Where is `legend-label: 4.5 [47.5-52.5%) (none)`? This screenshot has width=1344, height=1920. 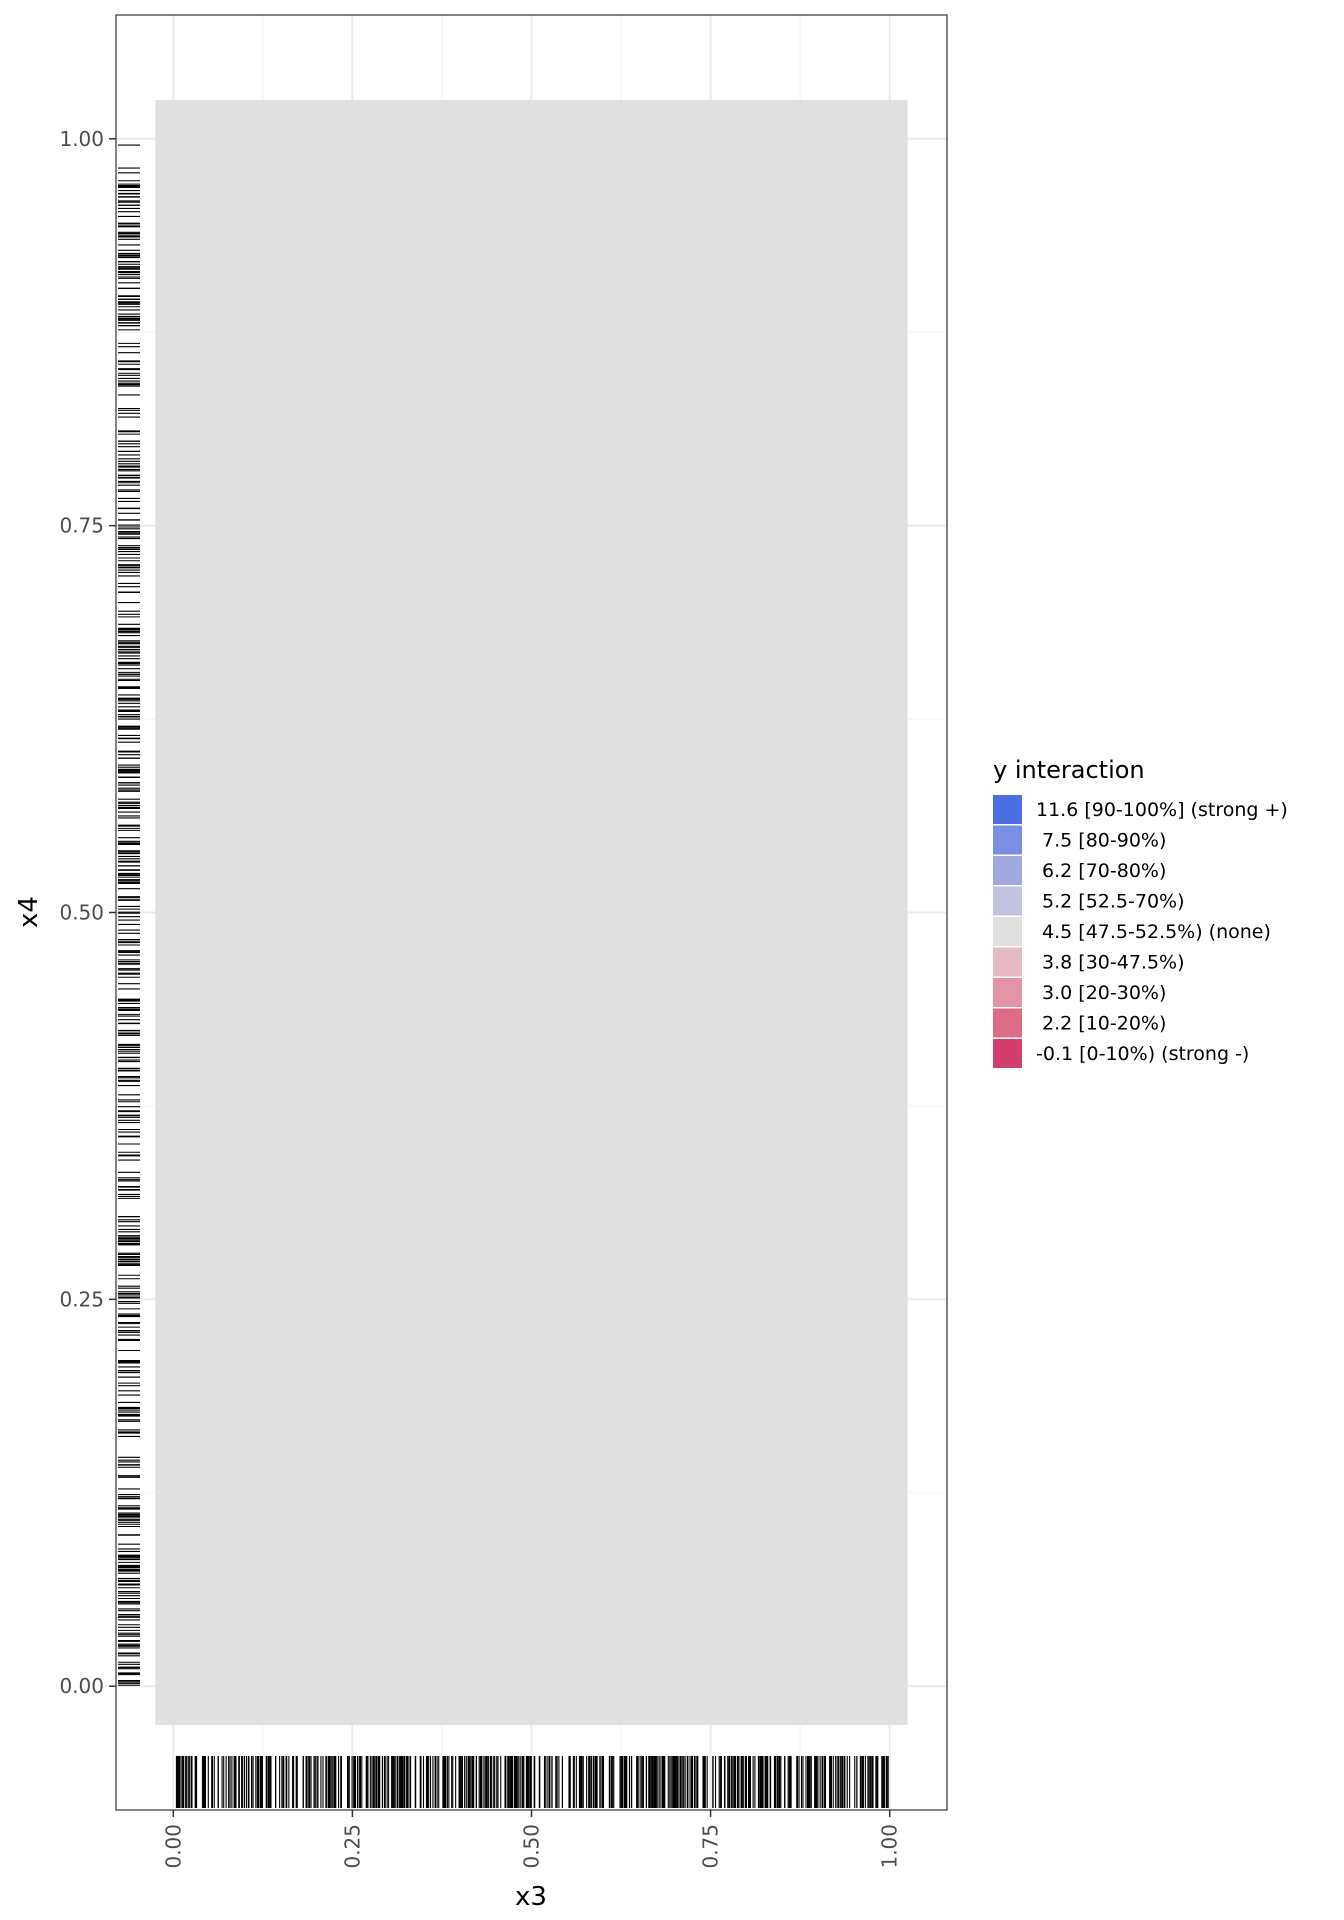
legend-label: 4.5 [47.5-52.5%) (none) is located at coordinates (1153, 932).